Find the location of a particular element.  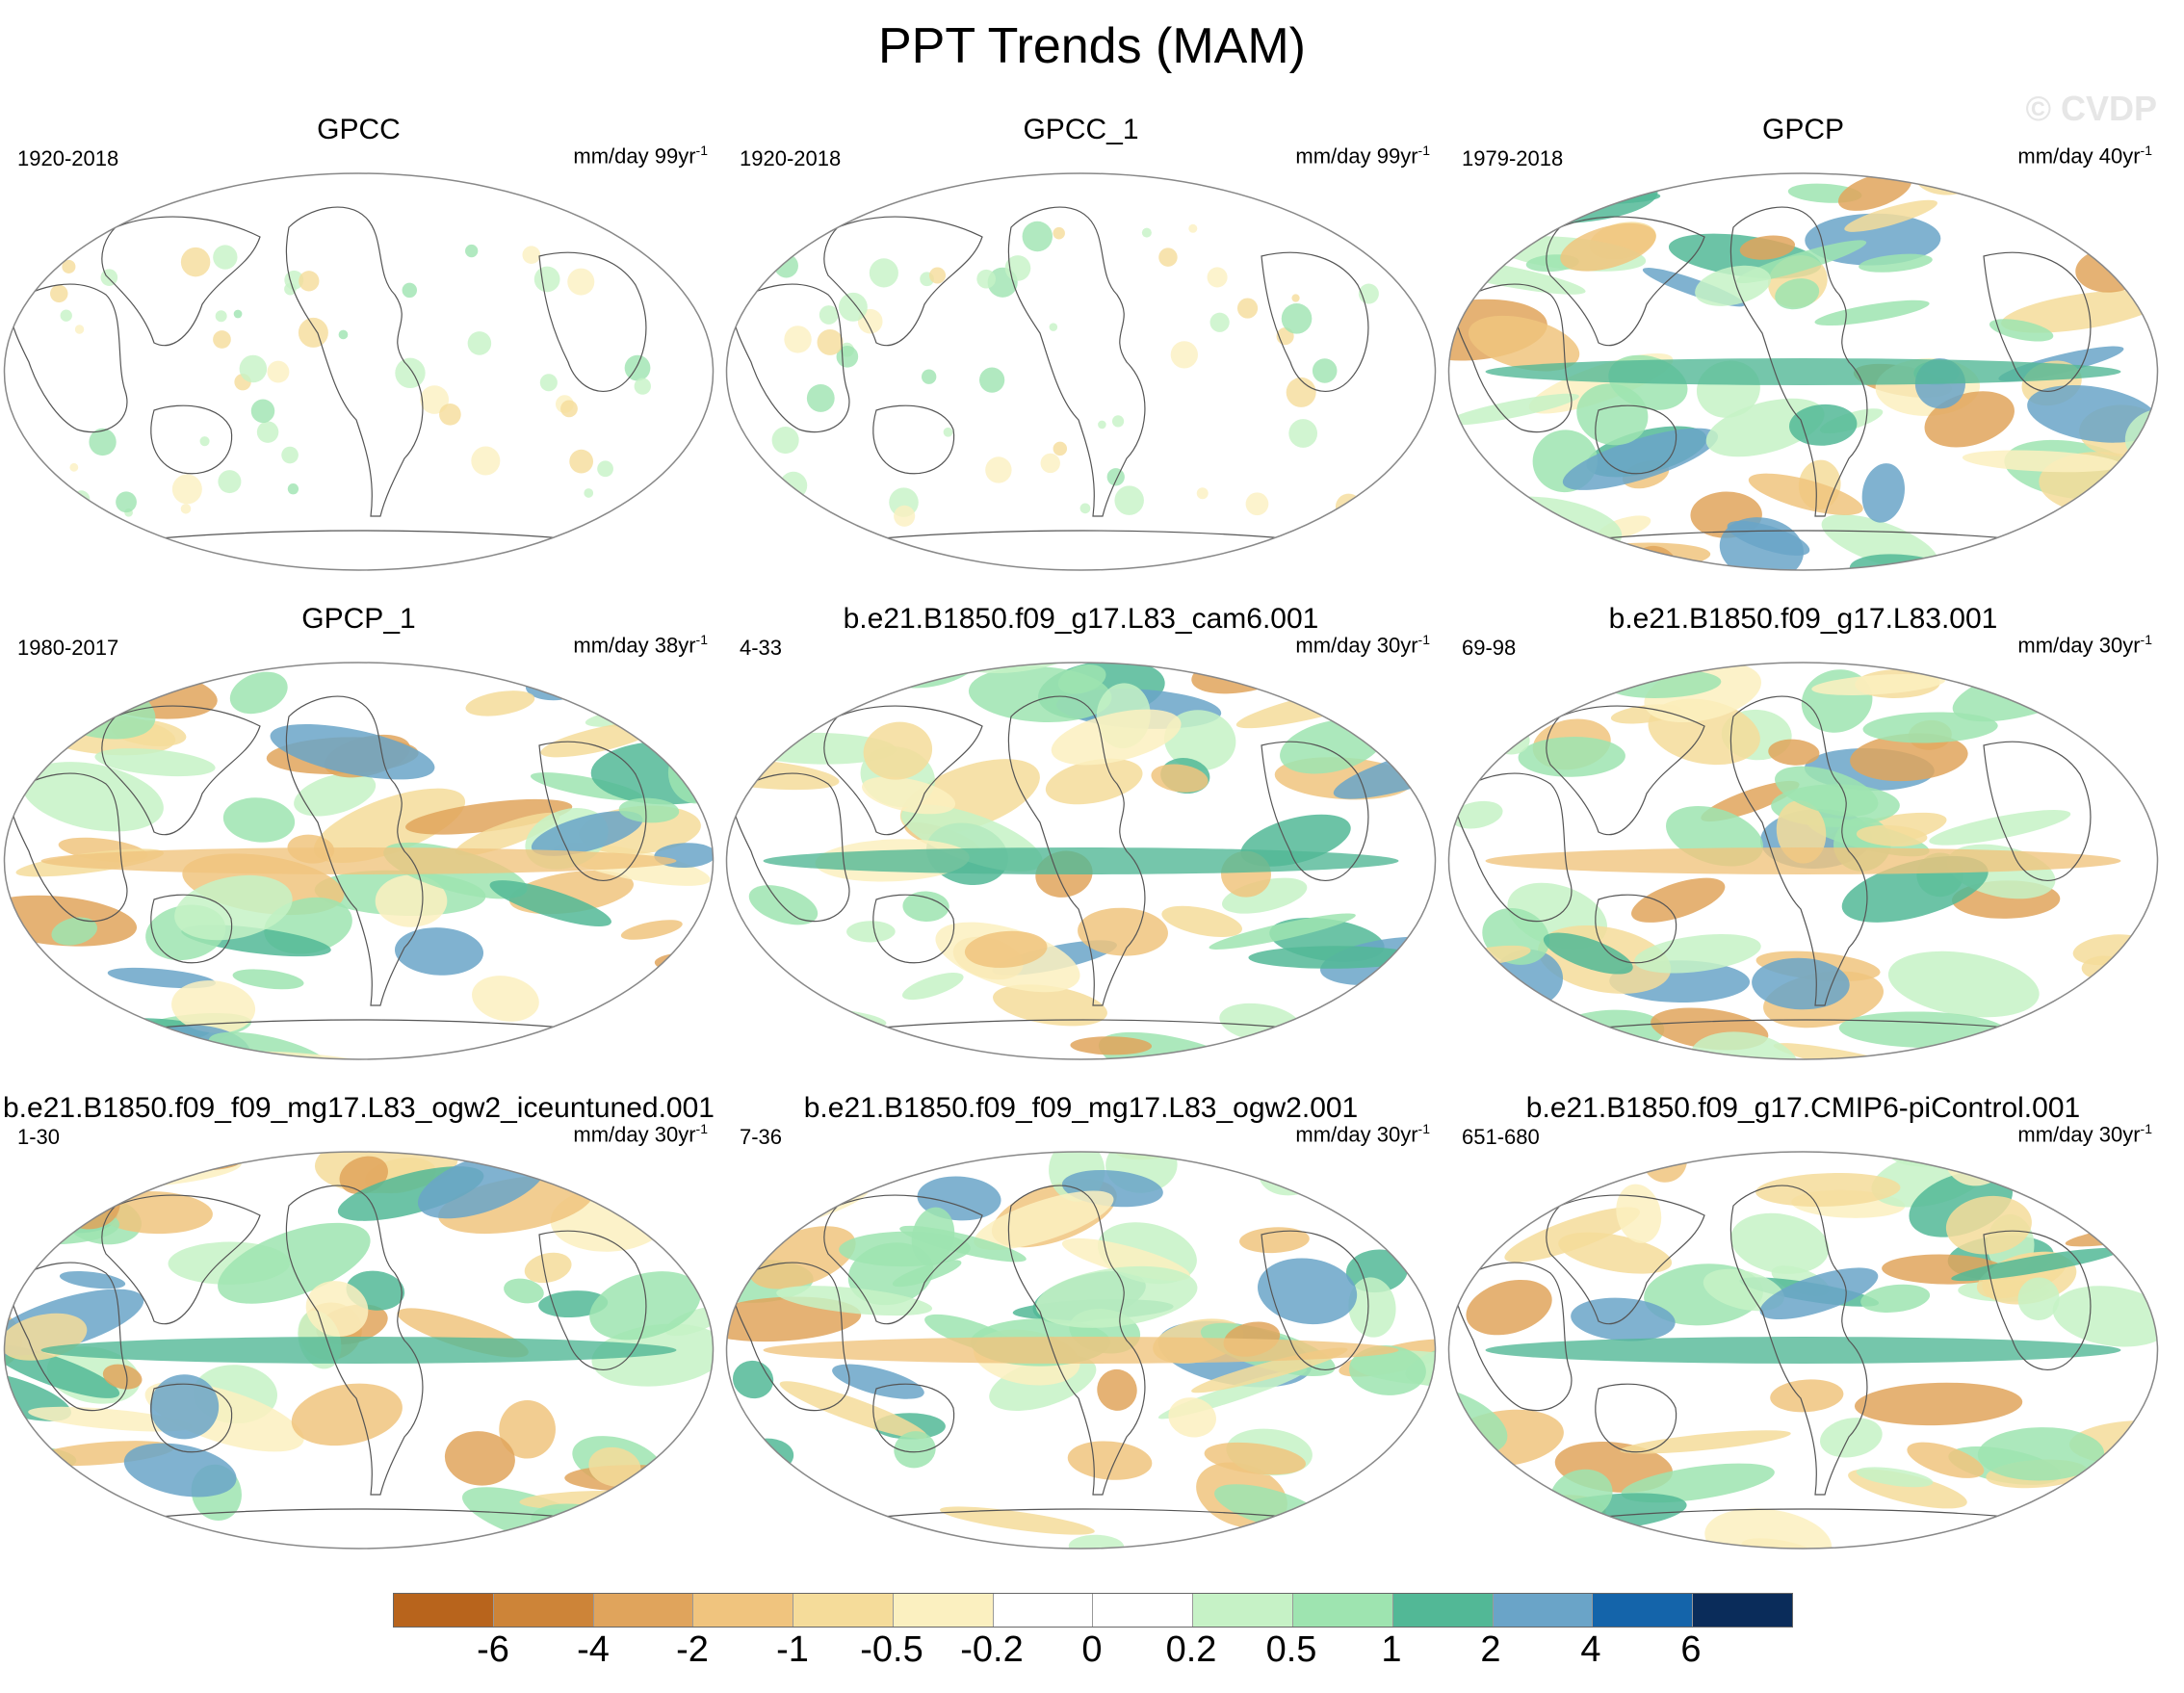

panel-units: mm/day 40yr-1 is located at coordinates (2084, 156).